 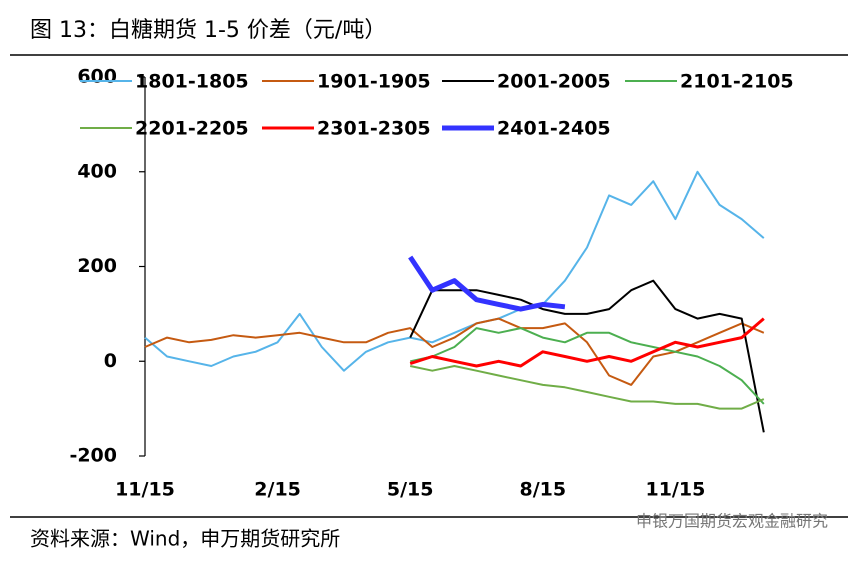 I want to click on y-tick-label: 600, so click(x=97, y=77).